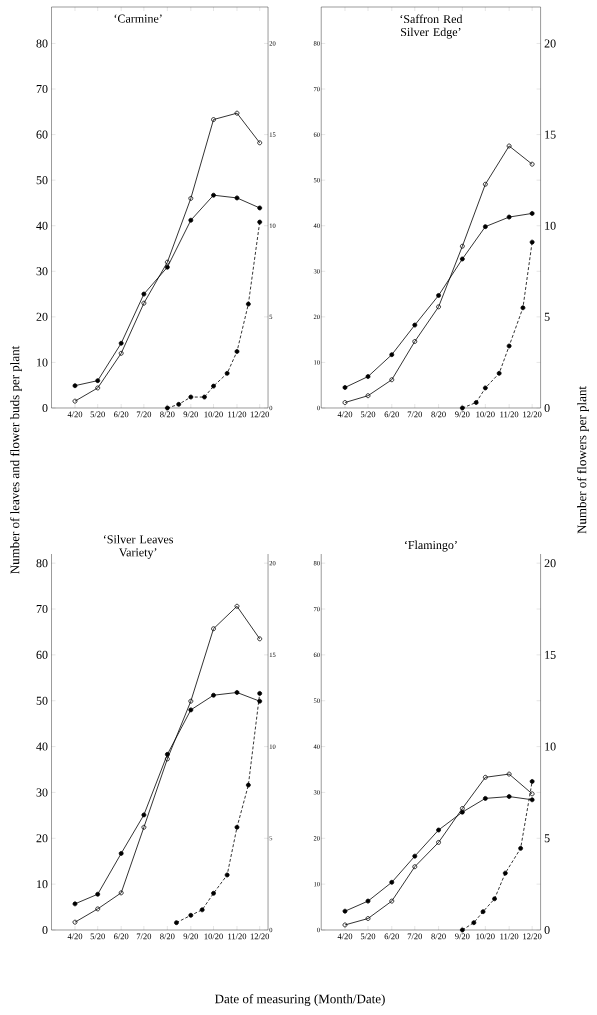  Describe the element at coordinates (42, 89) in the screenshot. I see `y-tick-label: 70` at that location.